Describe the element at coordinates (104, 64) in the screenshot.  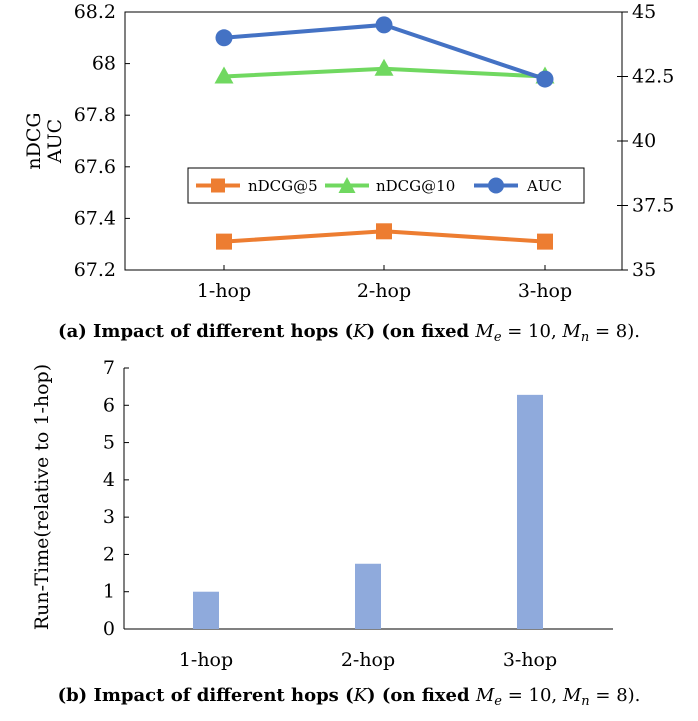
I see `chart-a-left-tick-label: 68` at that location.